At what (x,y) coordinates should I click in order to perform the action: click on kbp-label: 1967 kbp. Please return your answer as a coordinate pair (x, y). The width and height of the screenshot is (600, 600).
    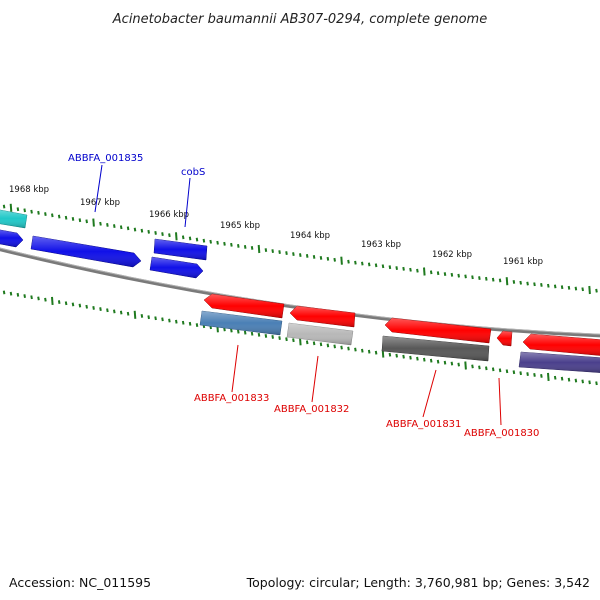
    Looking at the image, I should click on (100, 203).